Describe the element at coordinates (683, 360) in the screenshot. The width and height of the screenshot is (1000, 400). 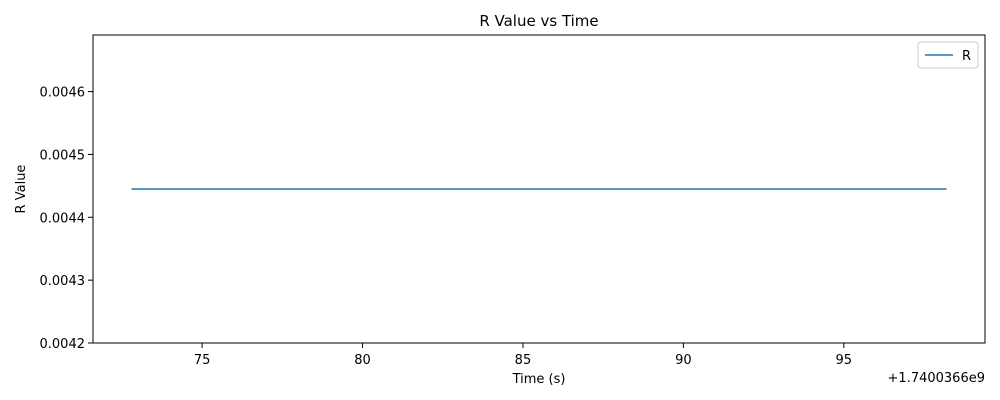
I see `x-tick-label: 90` at that location.